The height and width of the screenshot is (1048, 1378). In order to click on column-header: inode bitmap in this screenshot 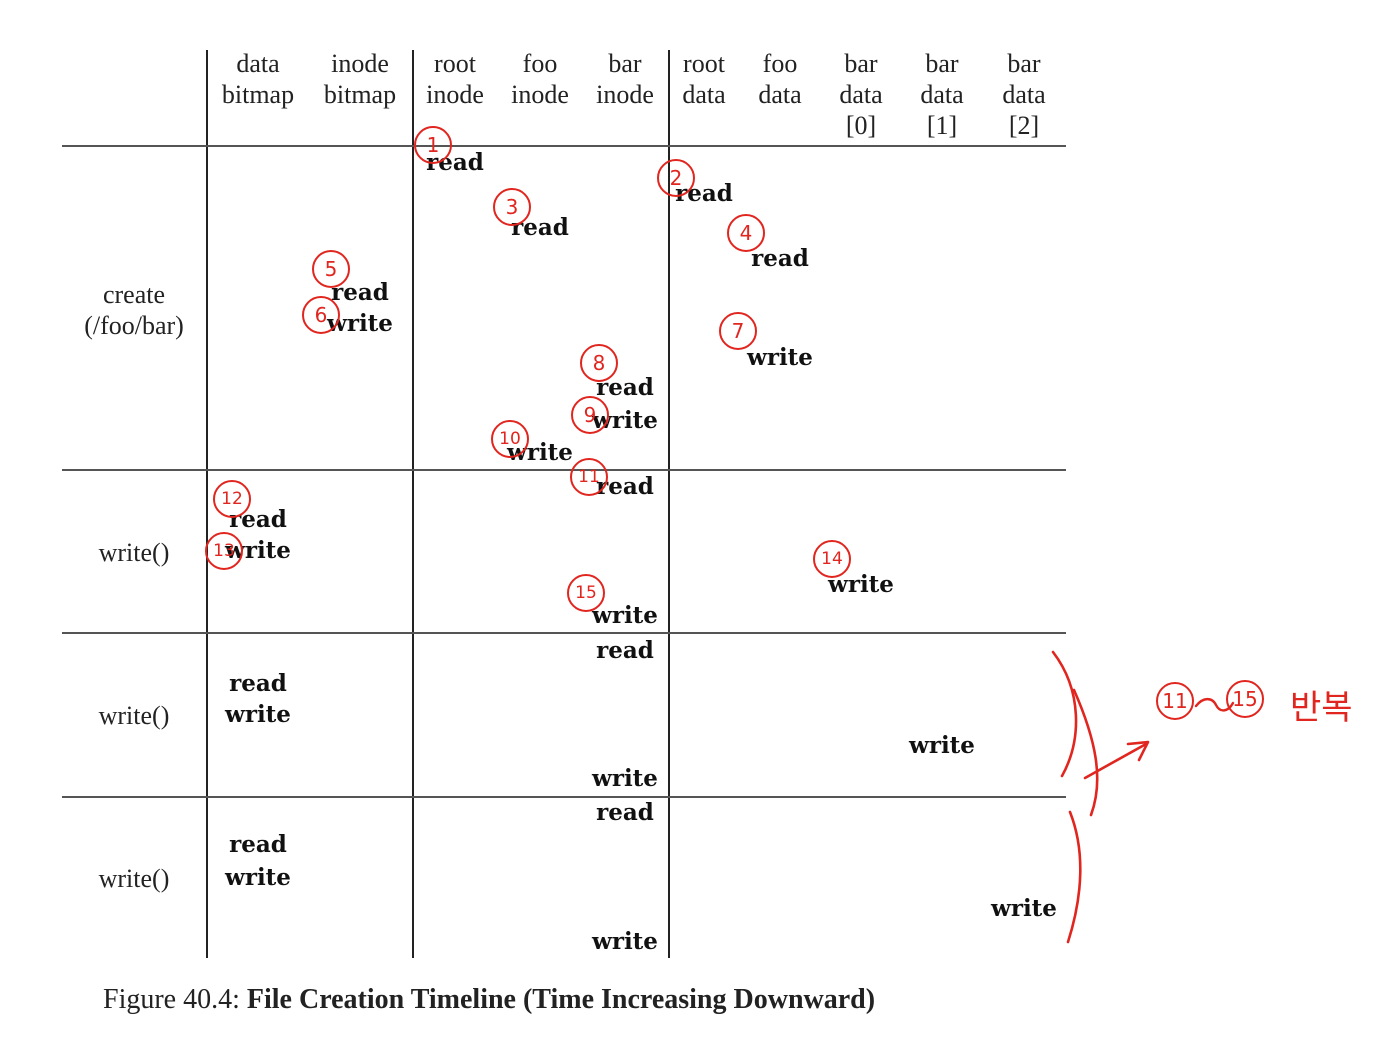, I will do `click(360, 94)`.